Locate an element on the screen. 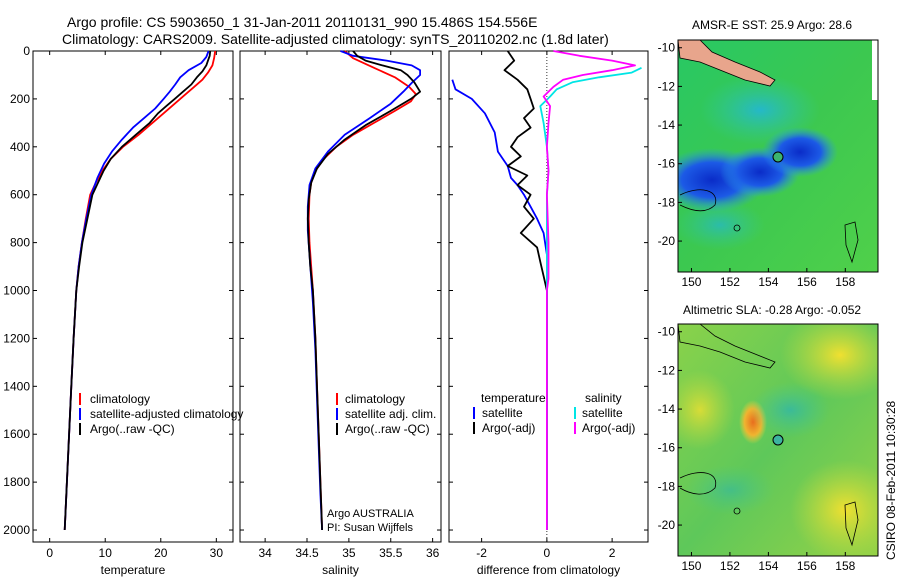 The image size is (900, 580). y-tick-label: 200 is located at coordinates (20, 99).